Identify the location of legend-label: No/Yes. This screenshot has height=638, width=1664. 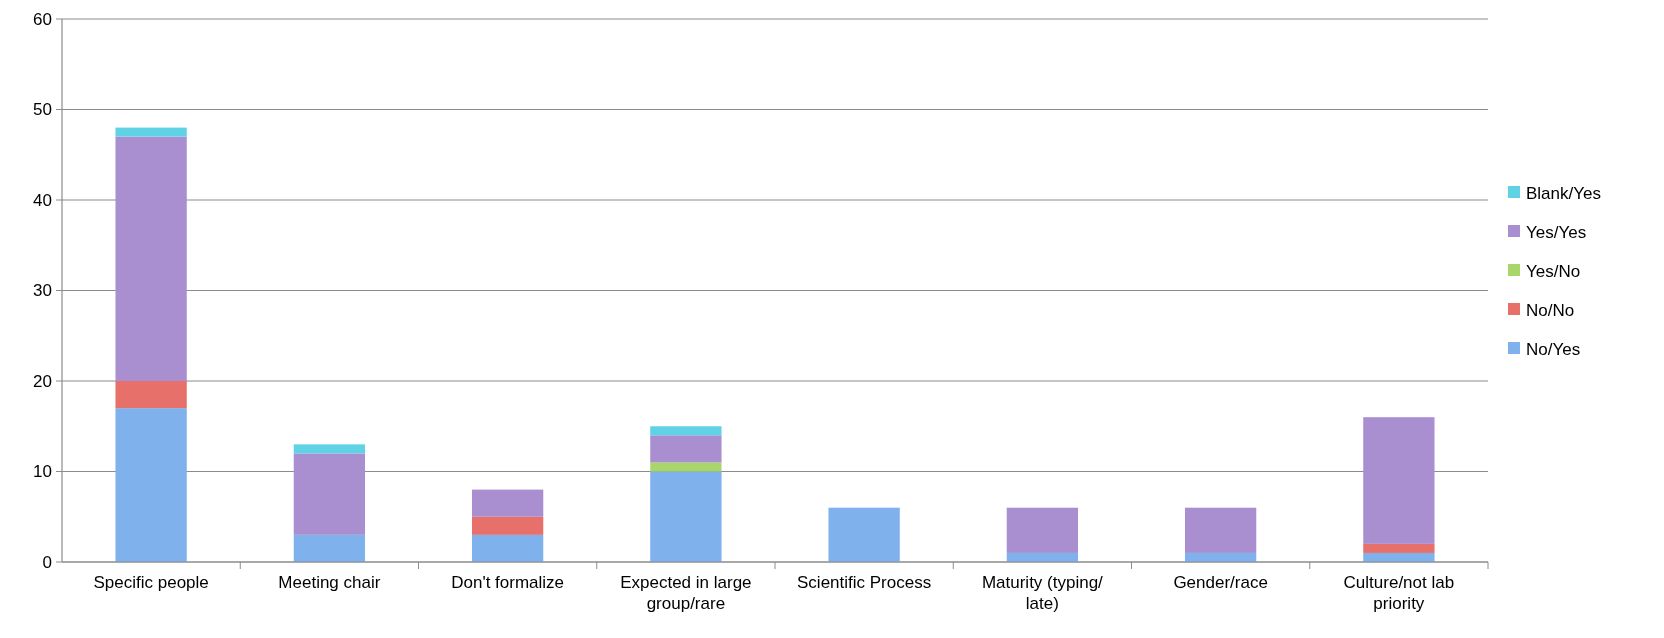
(1553, 349).